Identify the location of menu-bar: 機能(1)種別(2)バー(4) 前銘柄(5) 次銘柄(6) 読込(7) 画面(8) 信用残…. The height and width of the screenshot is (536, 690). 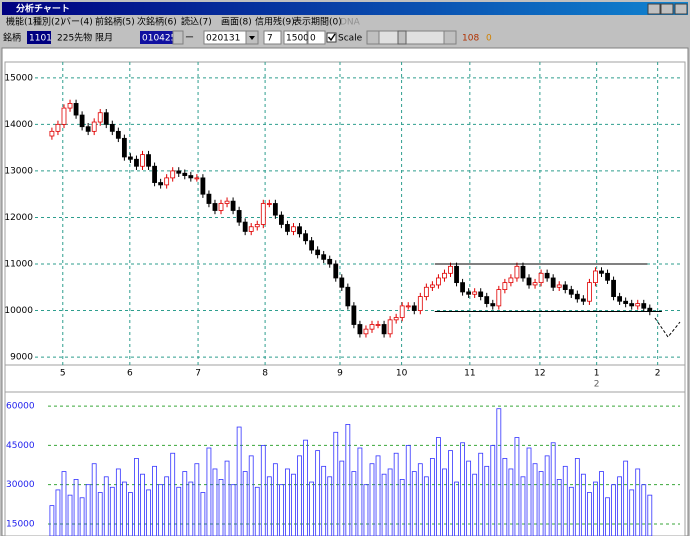
(183, 22).